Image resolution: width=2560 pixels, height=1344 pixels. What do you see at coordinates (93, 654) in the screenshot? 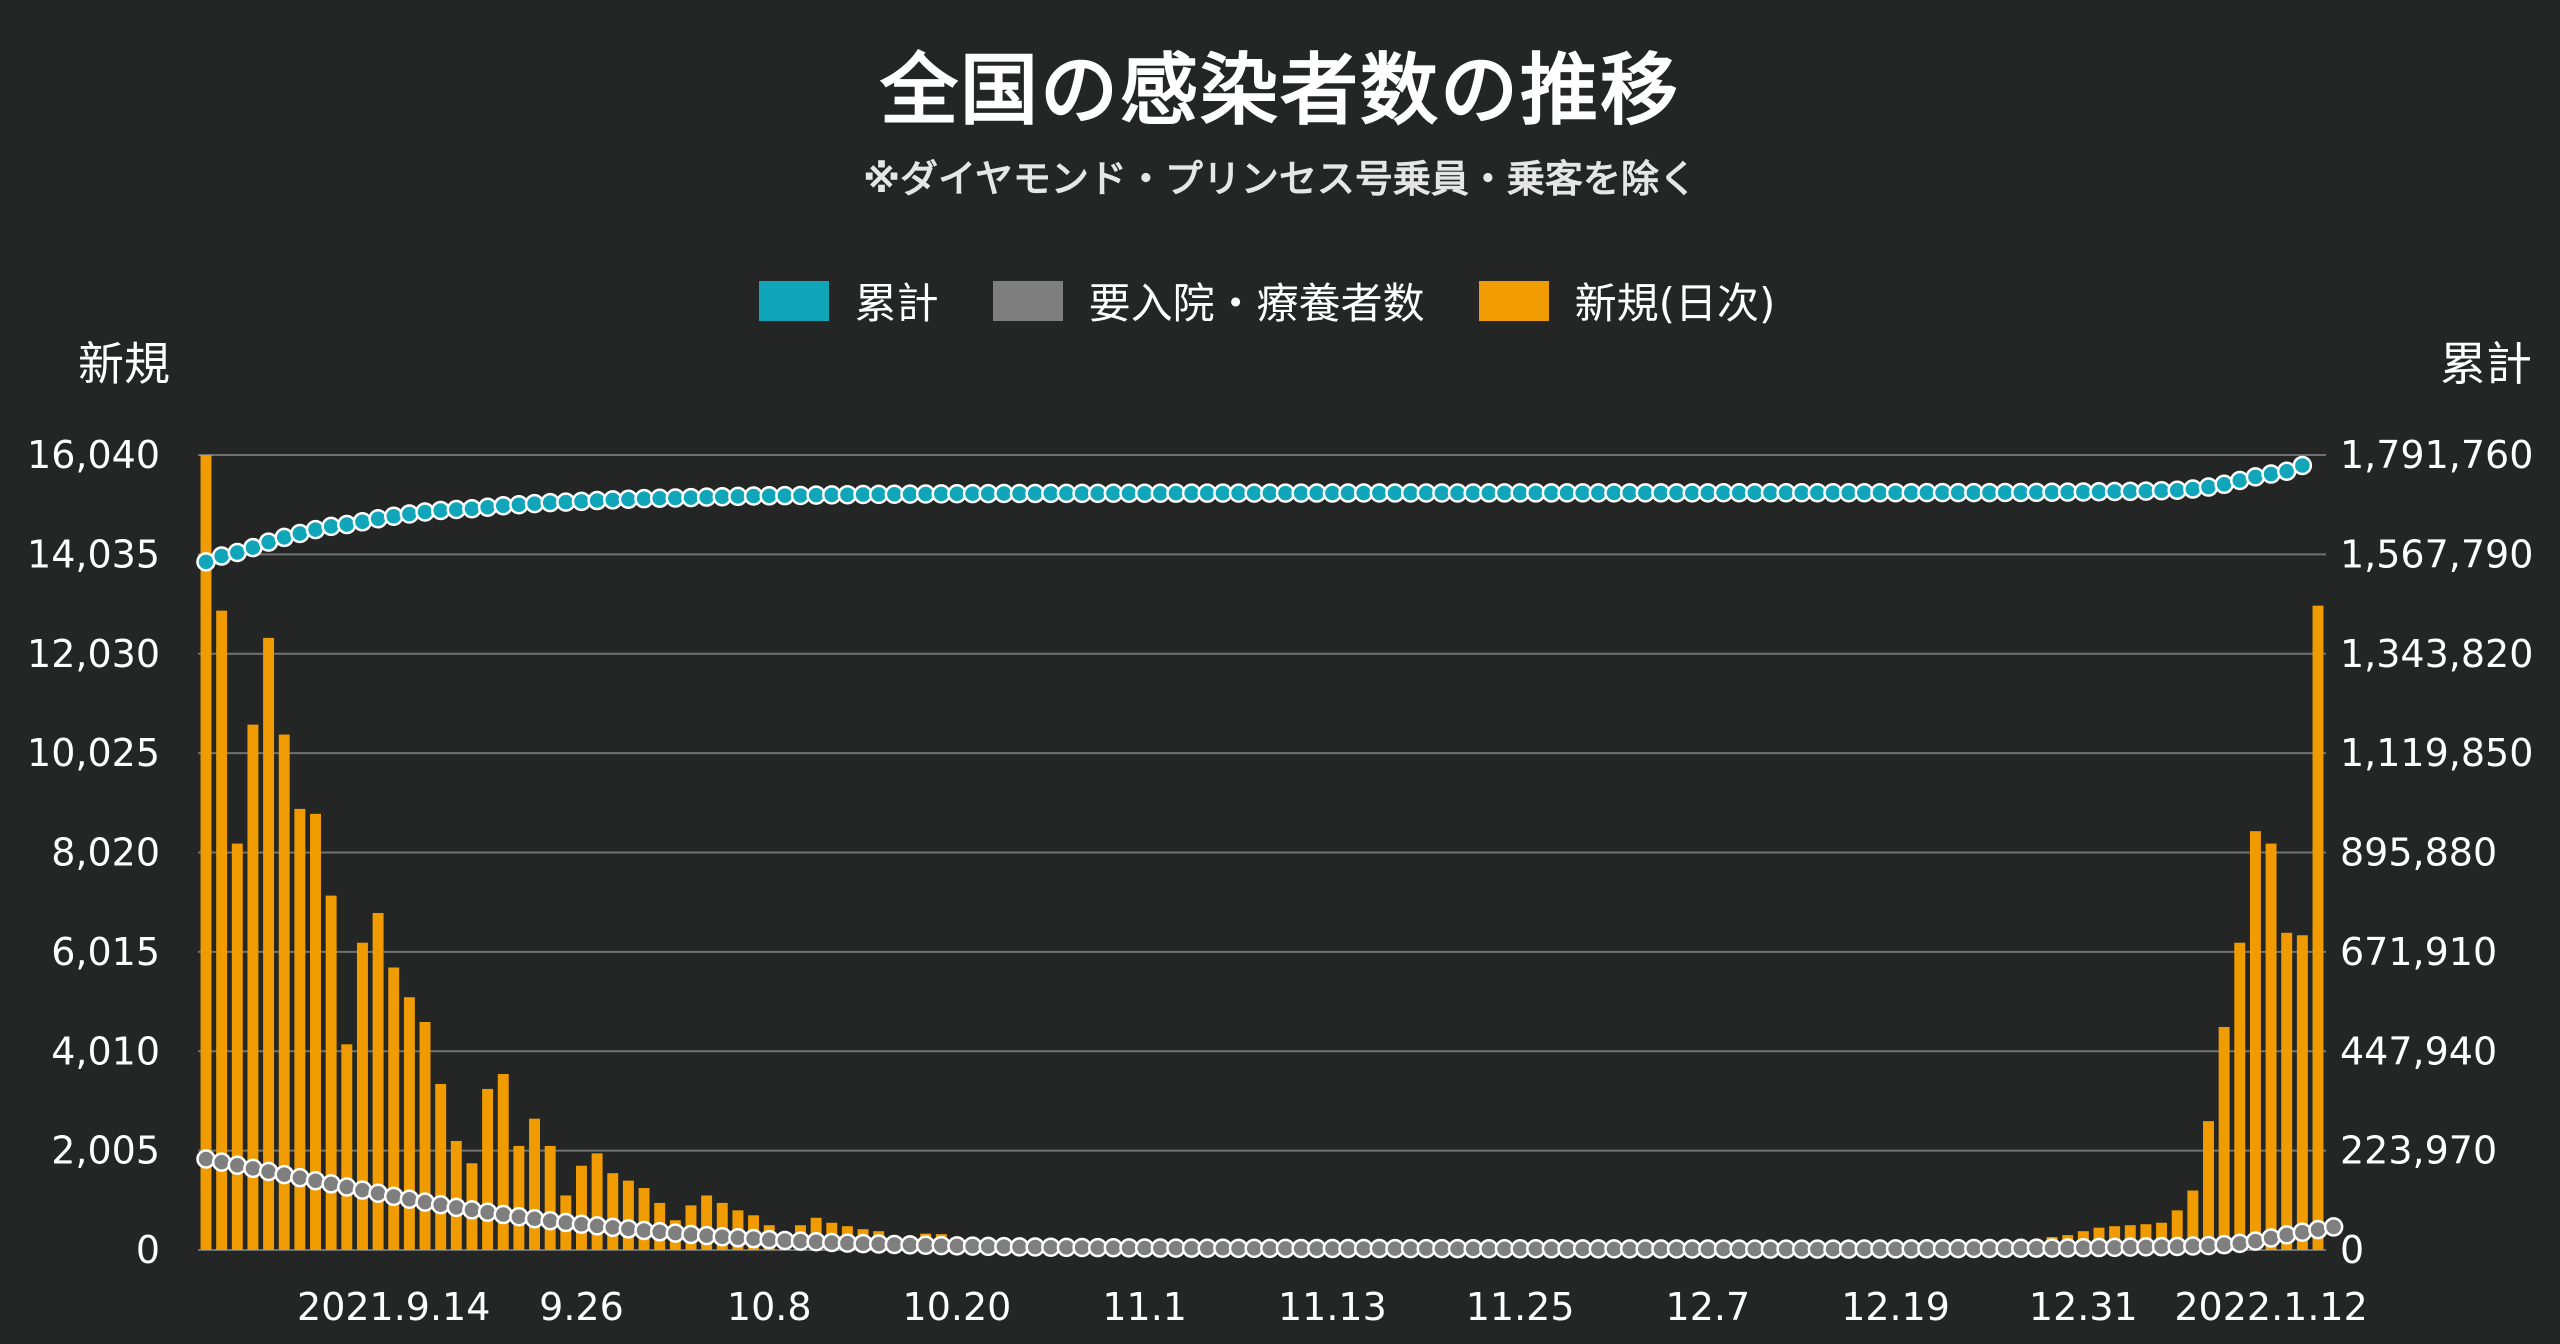
I see `left-tick-label: 12,030` at bounding box center [93, 654].